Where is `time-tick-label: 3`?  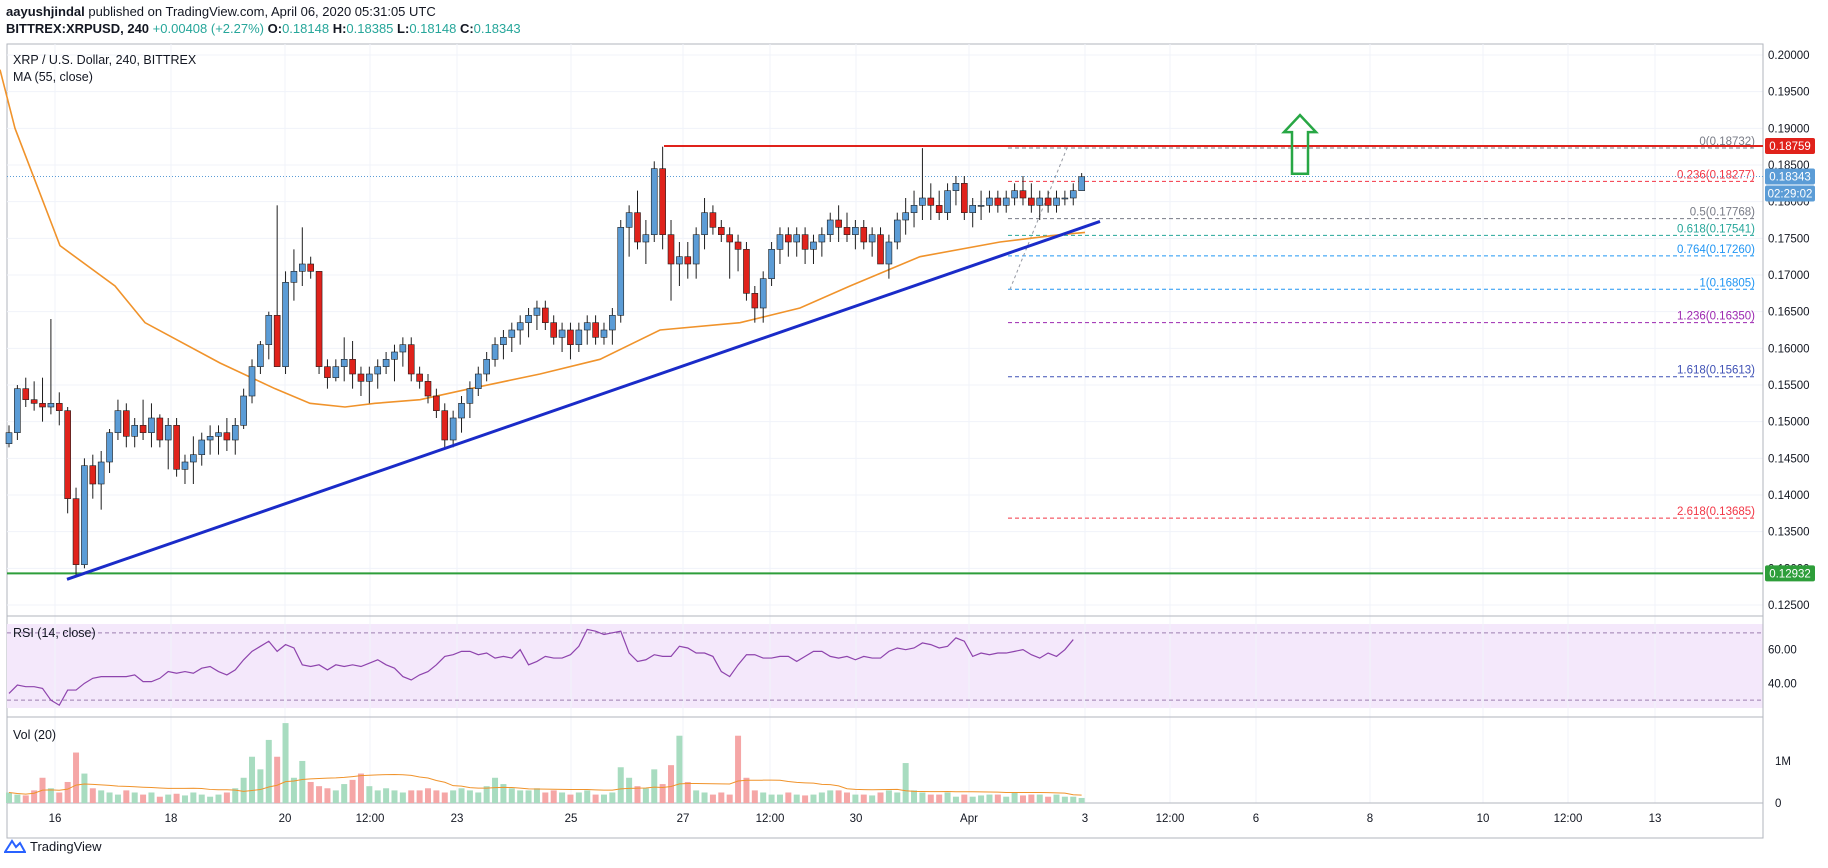
time-tick-label: 3 is located at coordinates (1085, 819).